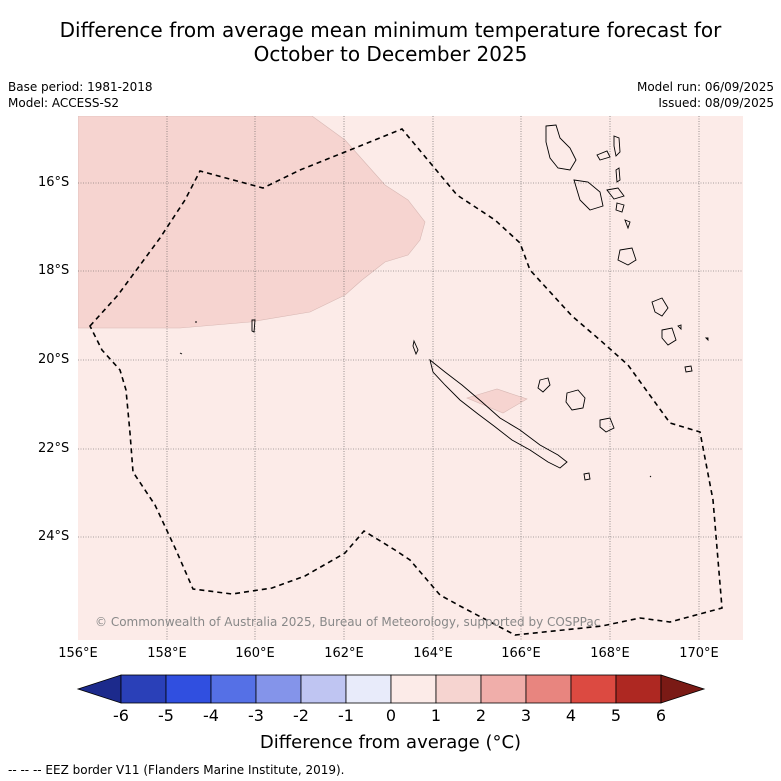 This screenshot has width=781, height=781. What do you see at coordinates (390, 54) in the screenshot?
I see `title-line-2: October to December 2025` at bounding box center [390, 54].